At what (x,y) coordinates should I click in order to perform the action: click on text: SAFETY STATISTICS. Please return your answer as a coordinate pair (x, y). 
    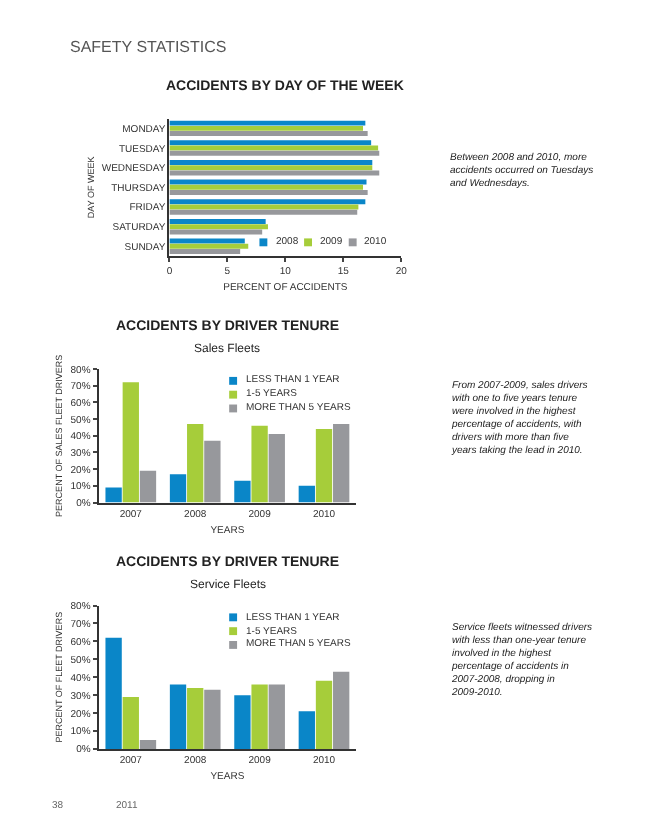
    Looking at the image, I should click on (148, 47).